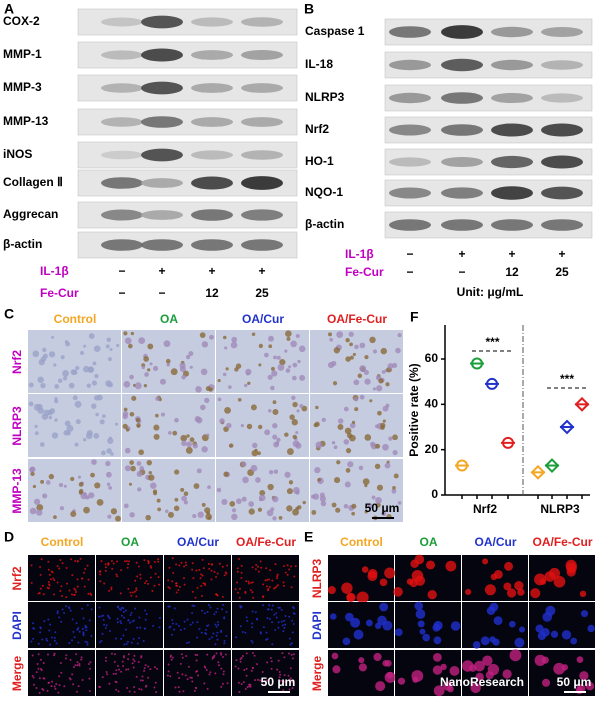 This screenshot has height=704, width=597. Describe the element at coordinates (30, 214) in the screenshot. I see `row-label: Aggrecan` at that location.